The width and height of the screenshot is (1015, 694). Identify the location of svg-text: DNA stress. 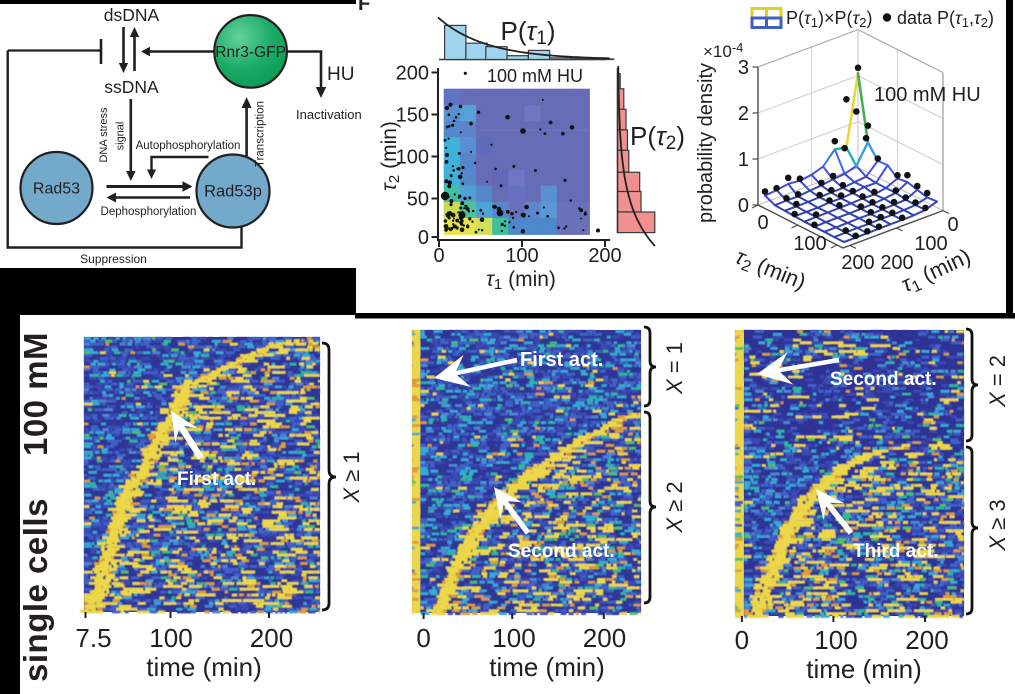
(104, 135).